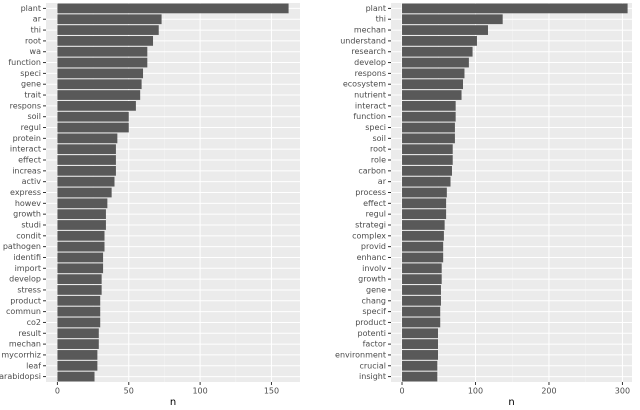 The height and width of the screenshot is (410, 640). What do you see at coordinates (20, 376) in the screenshot?
I see `y-tick-label: arabidopsi` at bounding box center [20, 376].